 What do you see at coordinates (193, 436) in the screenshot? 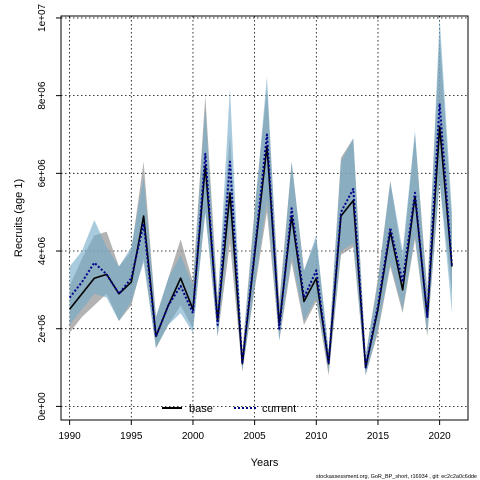
I see `x-tick-label: 2000` at bounding box center [193, 436].